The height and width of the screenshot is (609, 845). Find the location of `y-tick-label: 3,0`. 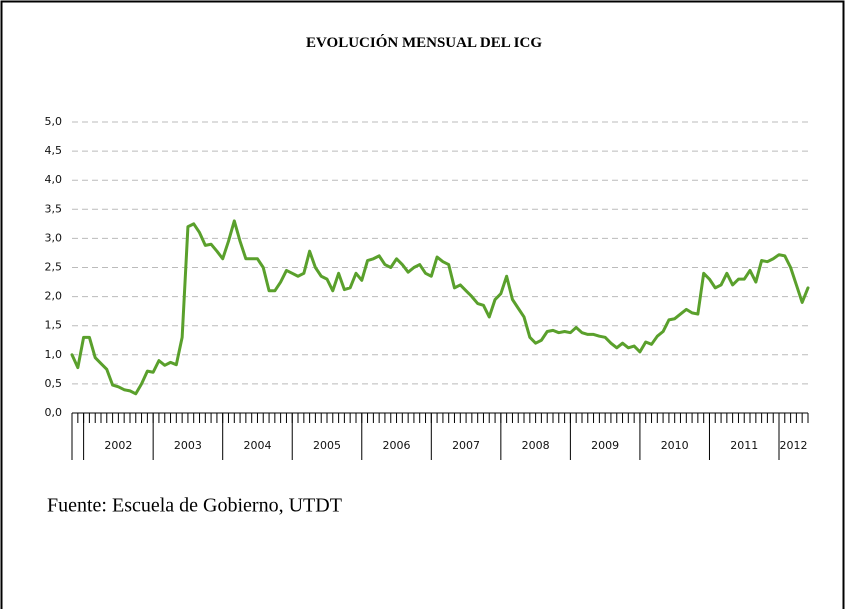

y-tick-label: 3,0 is located at coordinates (54, 237).